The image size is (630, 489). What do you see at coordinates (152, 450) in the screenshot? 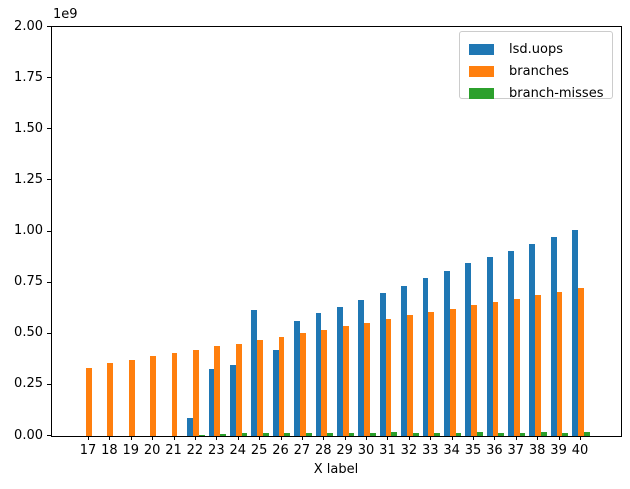
I see `x-tick-label: 20` at bounding box center [152, 450].